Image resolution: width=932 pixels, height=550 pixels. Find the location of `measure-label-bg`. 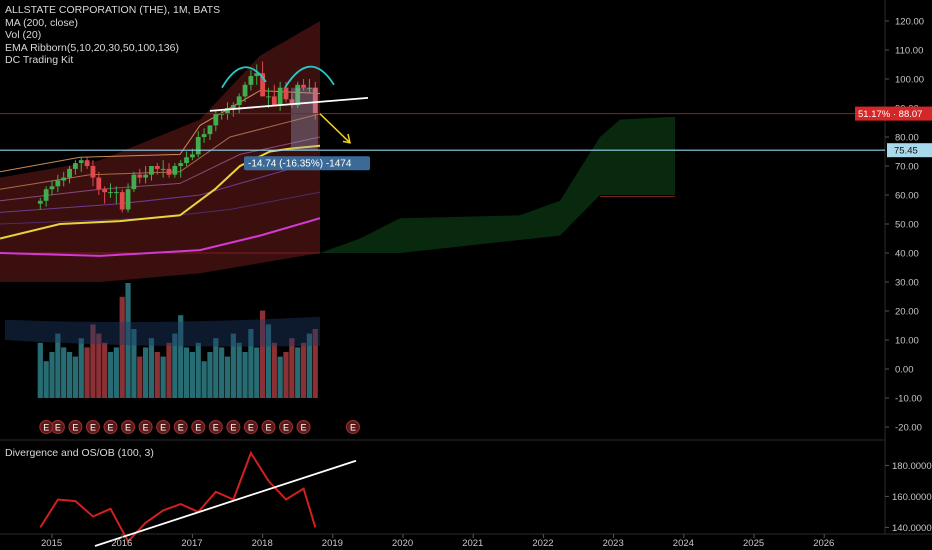

measure-label-bg is located at coordinates (307, 163).